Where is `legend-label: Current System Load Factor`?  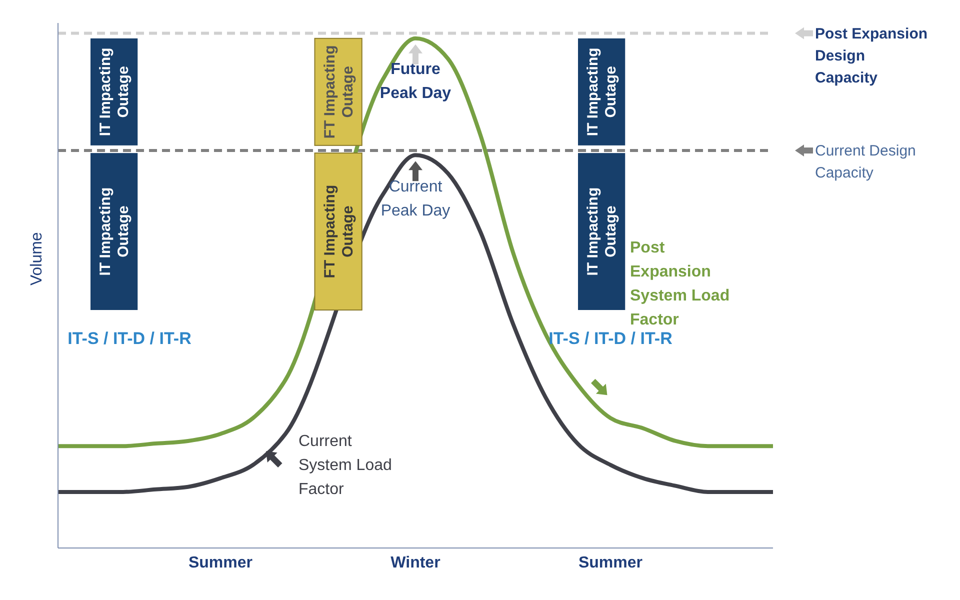
legend-label: Current System Load Factor is located at coordinates (345, 465).